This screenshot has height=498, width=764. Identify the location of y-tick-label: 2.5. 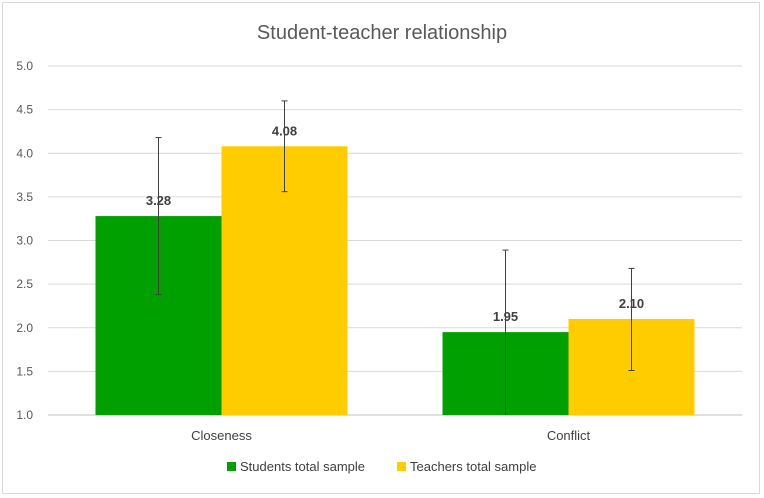
(24, 284).